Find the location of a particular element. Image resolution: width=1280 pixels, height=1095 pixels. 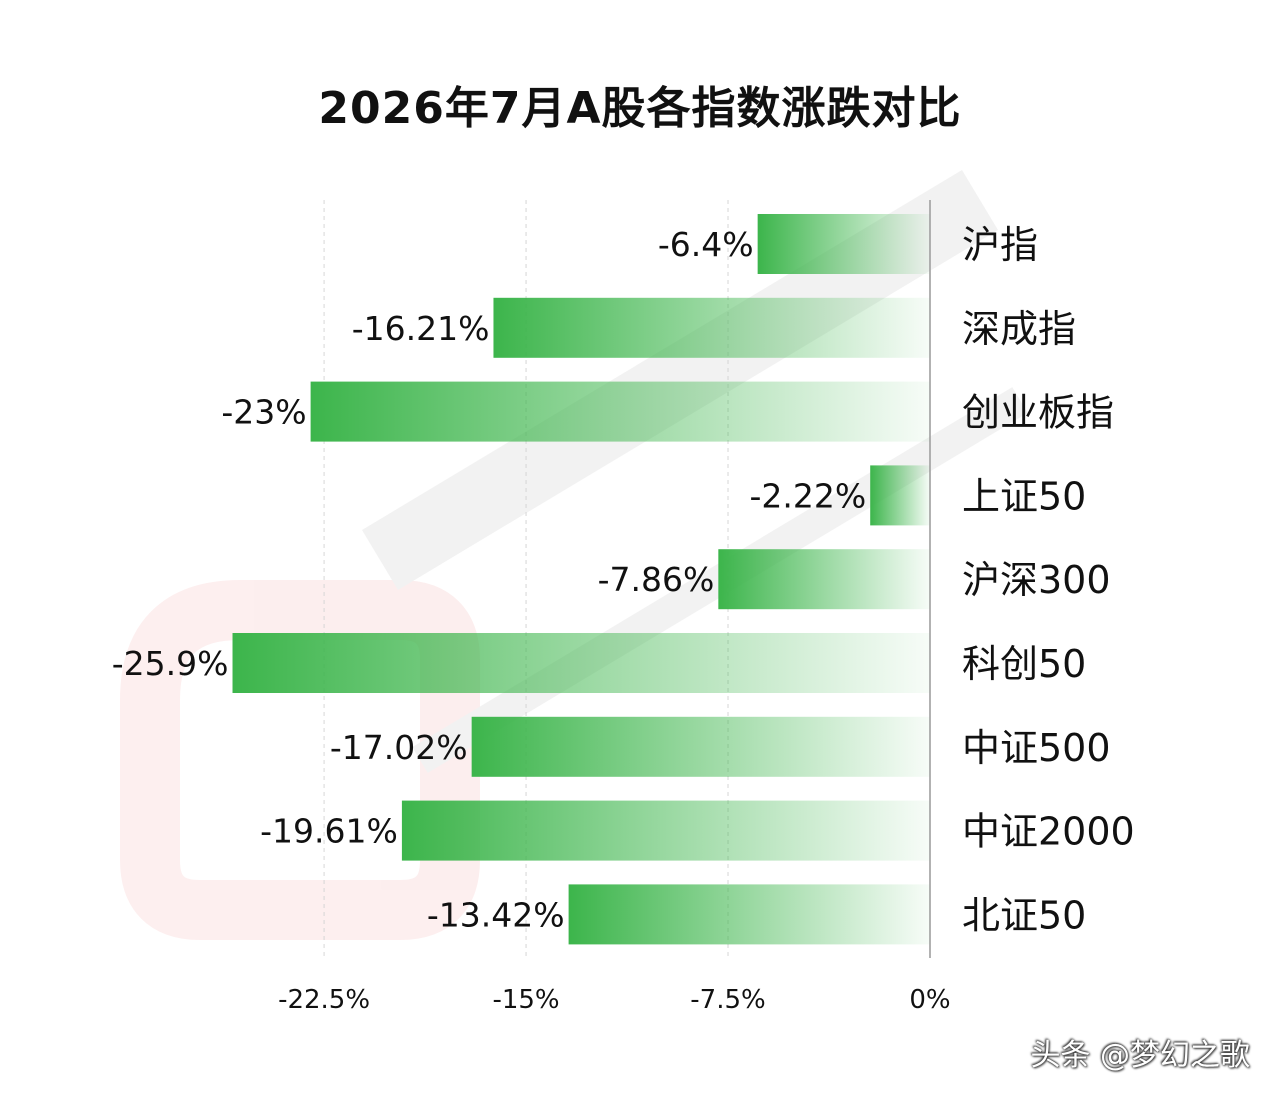

chart-title: 2026年7月A股各指数涨跌对比 is located at coordinates (640, 108).